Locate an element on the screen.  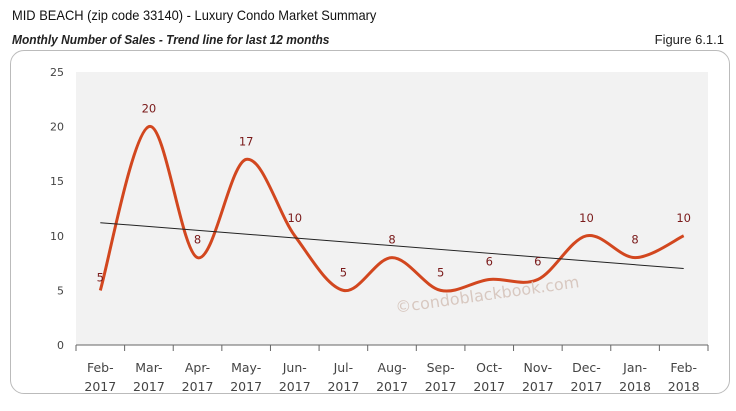
x-tick-label: May- is located at coordinates (246, 367).